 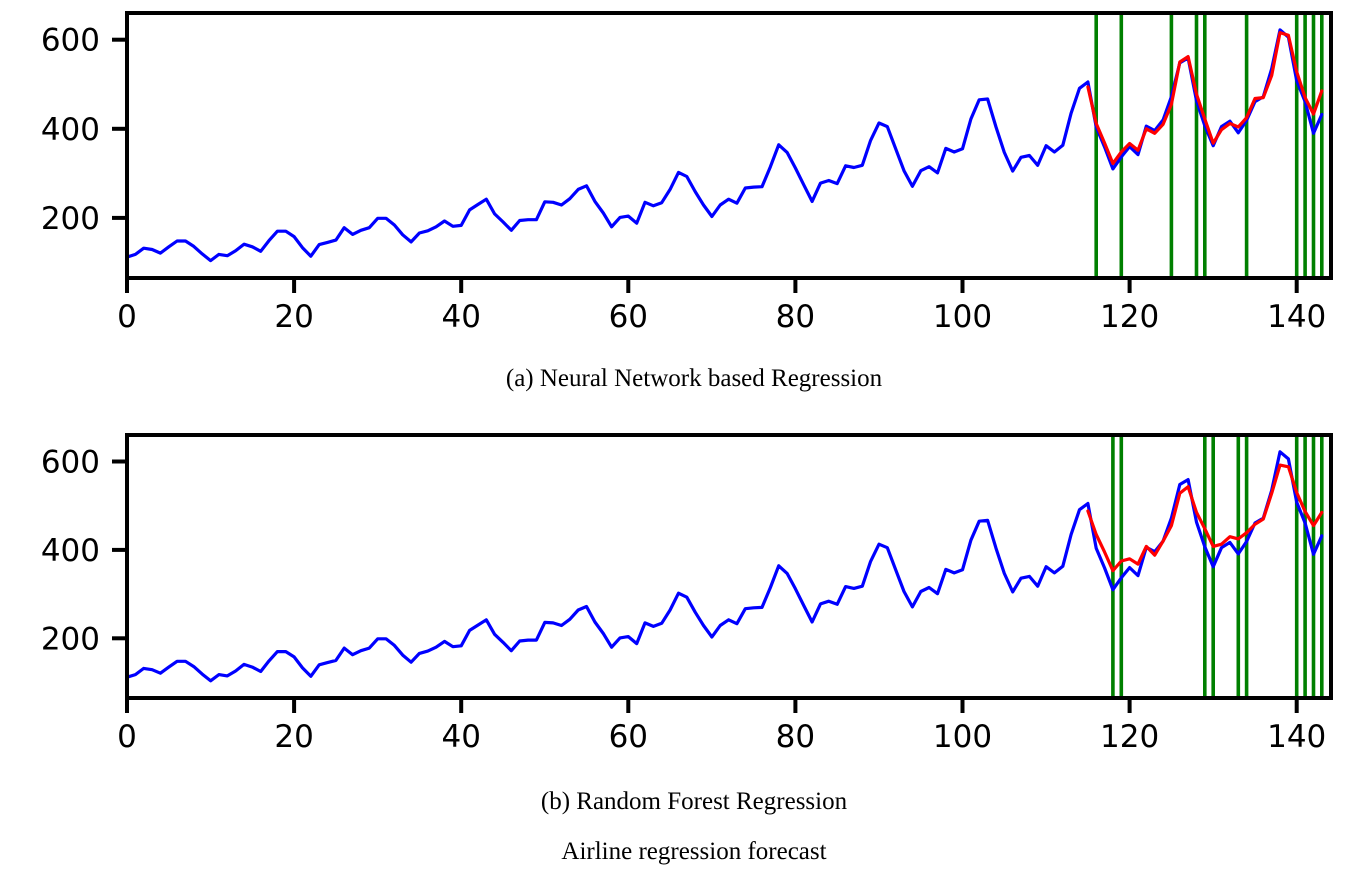 What do you see at coordinates (694, 378) in the screenshot?
I see `chart-a-caption: (a) Neural Network based Regression` at bounding box center [694, 378].